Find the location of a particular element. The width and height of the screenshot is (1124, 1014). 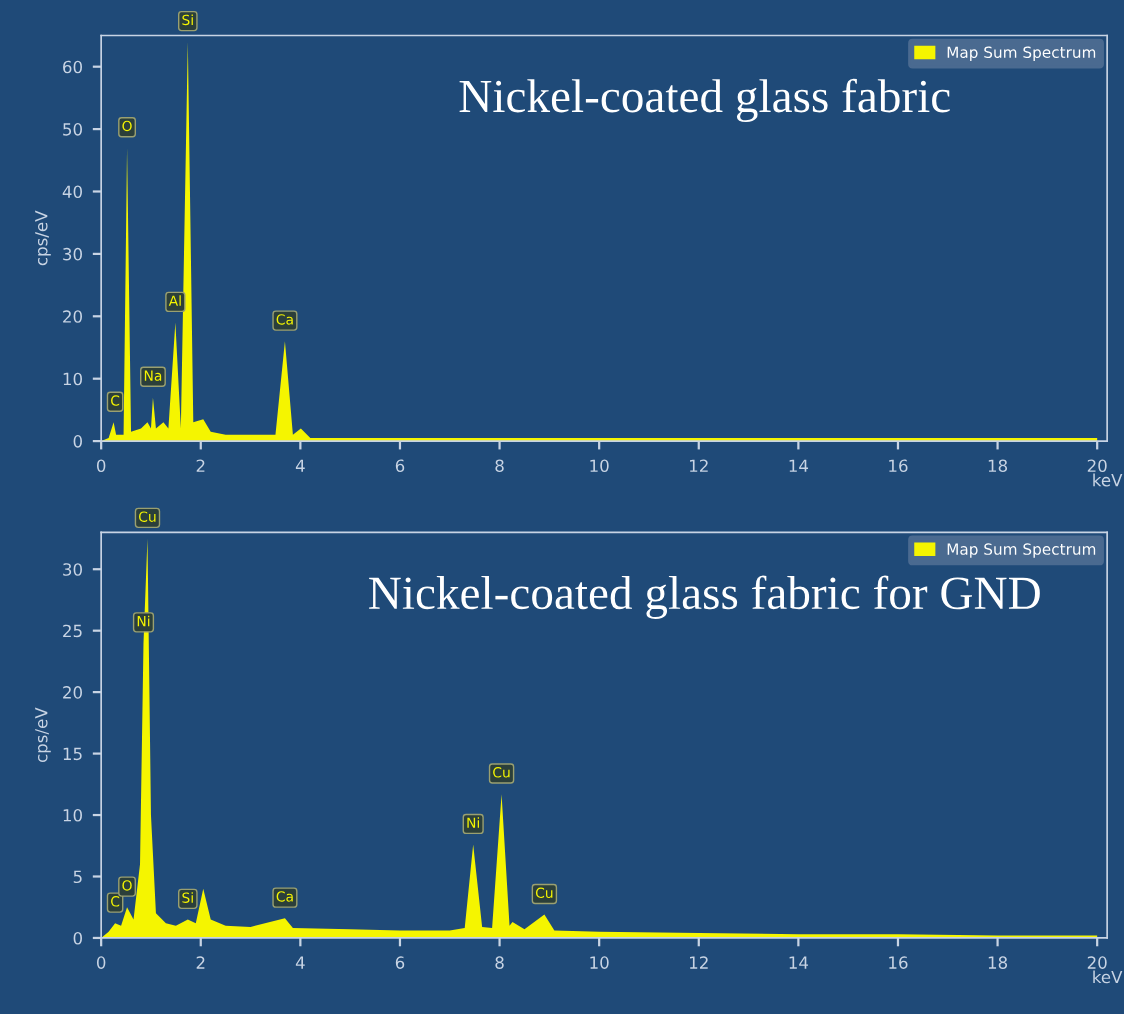

y-tick-label: 40 is located at coordinates (72, 192).